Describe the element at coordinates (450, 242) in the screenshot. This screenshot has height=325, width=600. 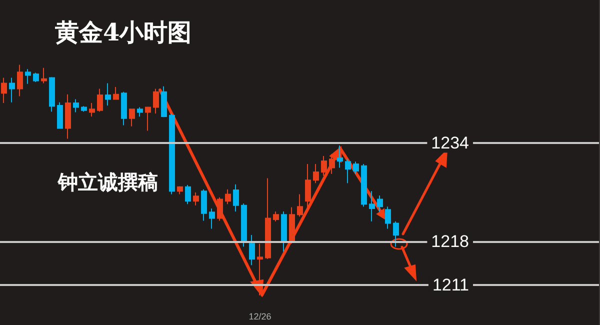
I see `y-tick-label: 1218` at that location.